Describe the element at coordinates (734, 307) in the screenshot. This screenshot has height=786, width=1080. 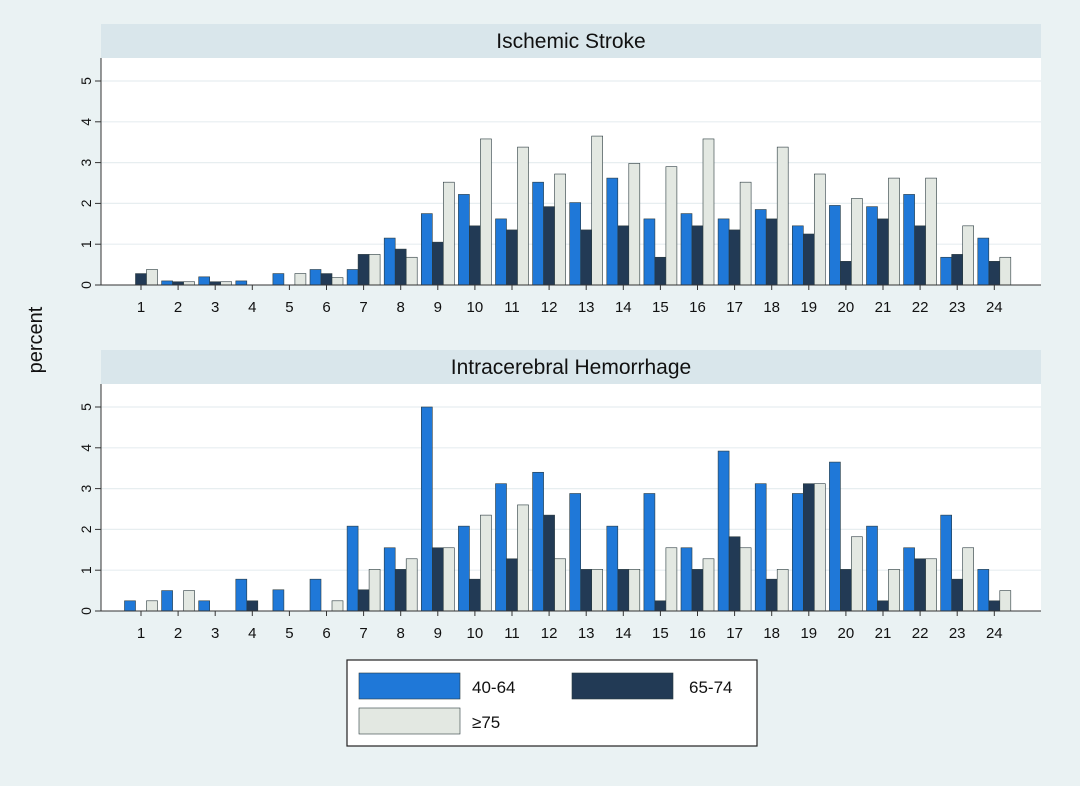
I see `x-tick-label: 17` at that location.